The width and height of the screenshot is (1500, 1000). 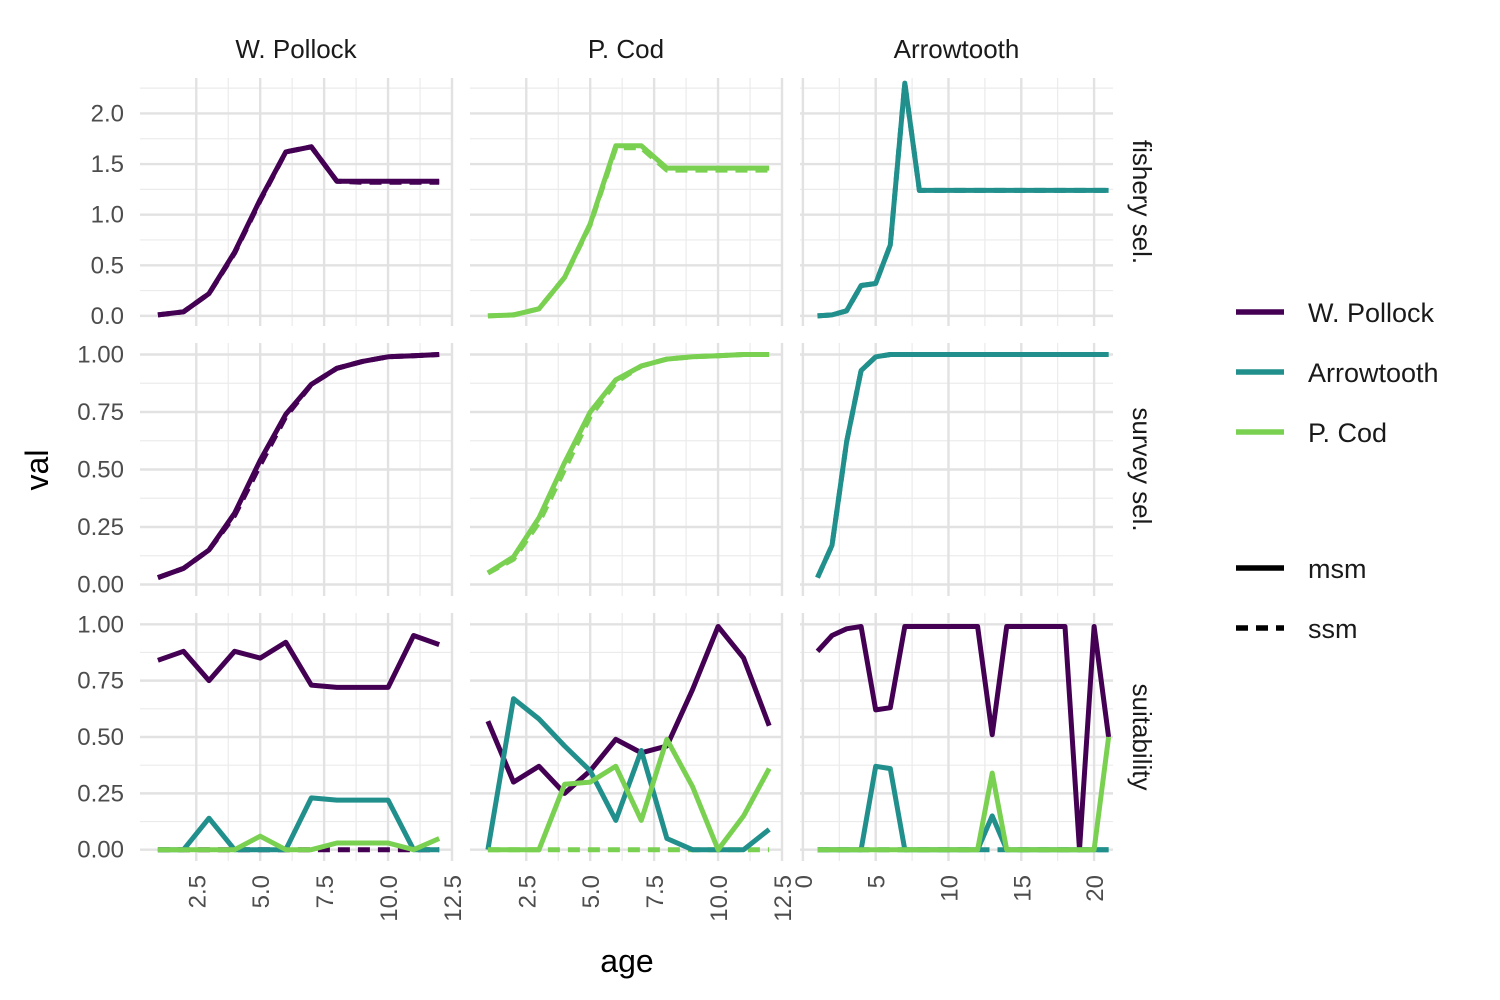 I want to click on strip-label-cod: P. Cod, so click(x=626, y=49).